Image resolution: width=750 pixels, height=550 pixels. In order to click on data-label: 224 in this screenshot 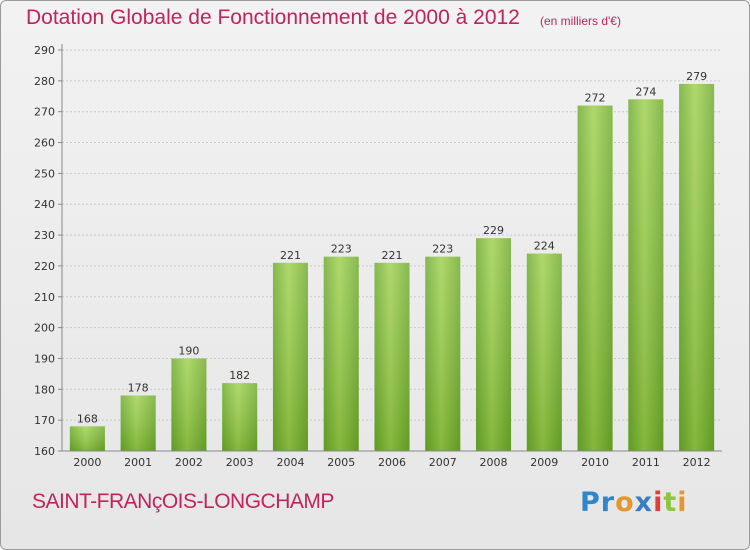, I will do `click(544, 246)`.